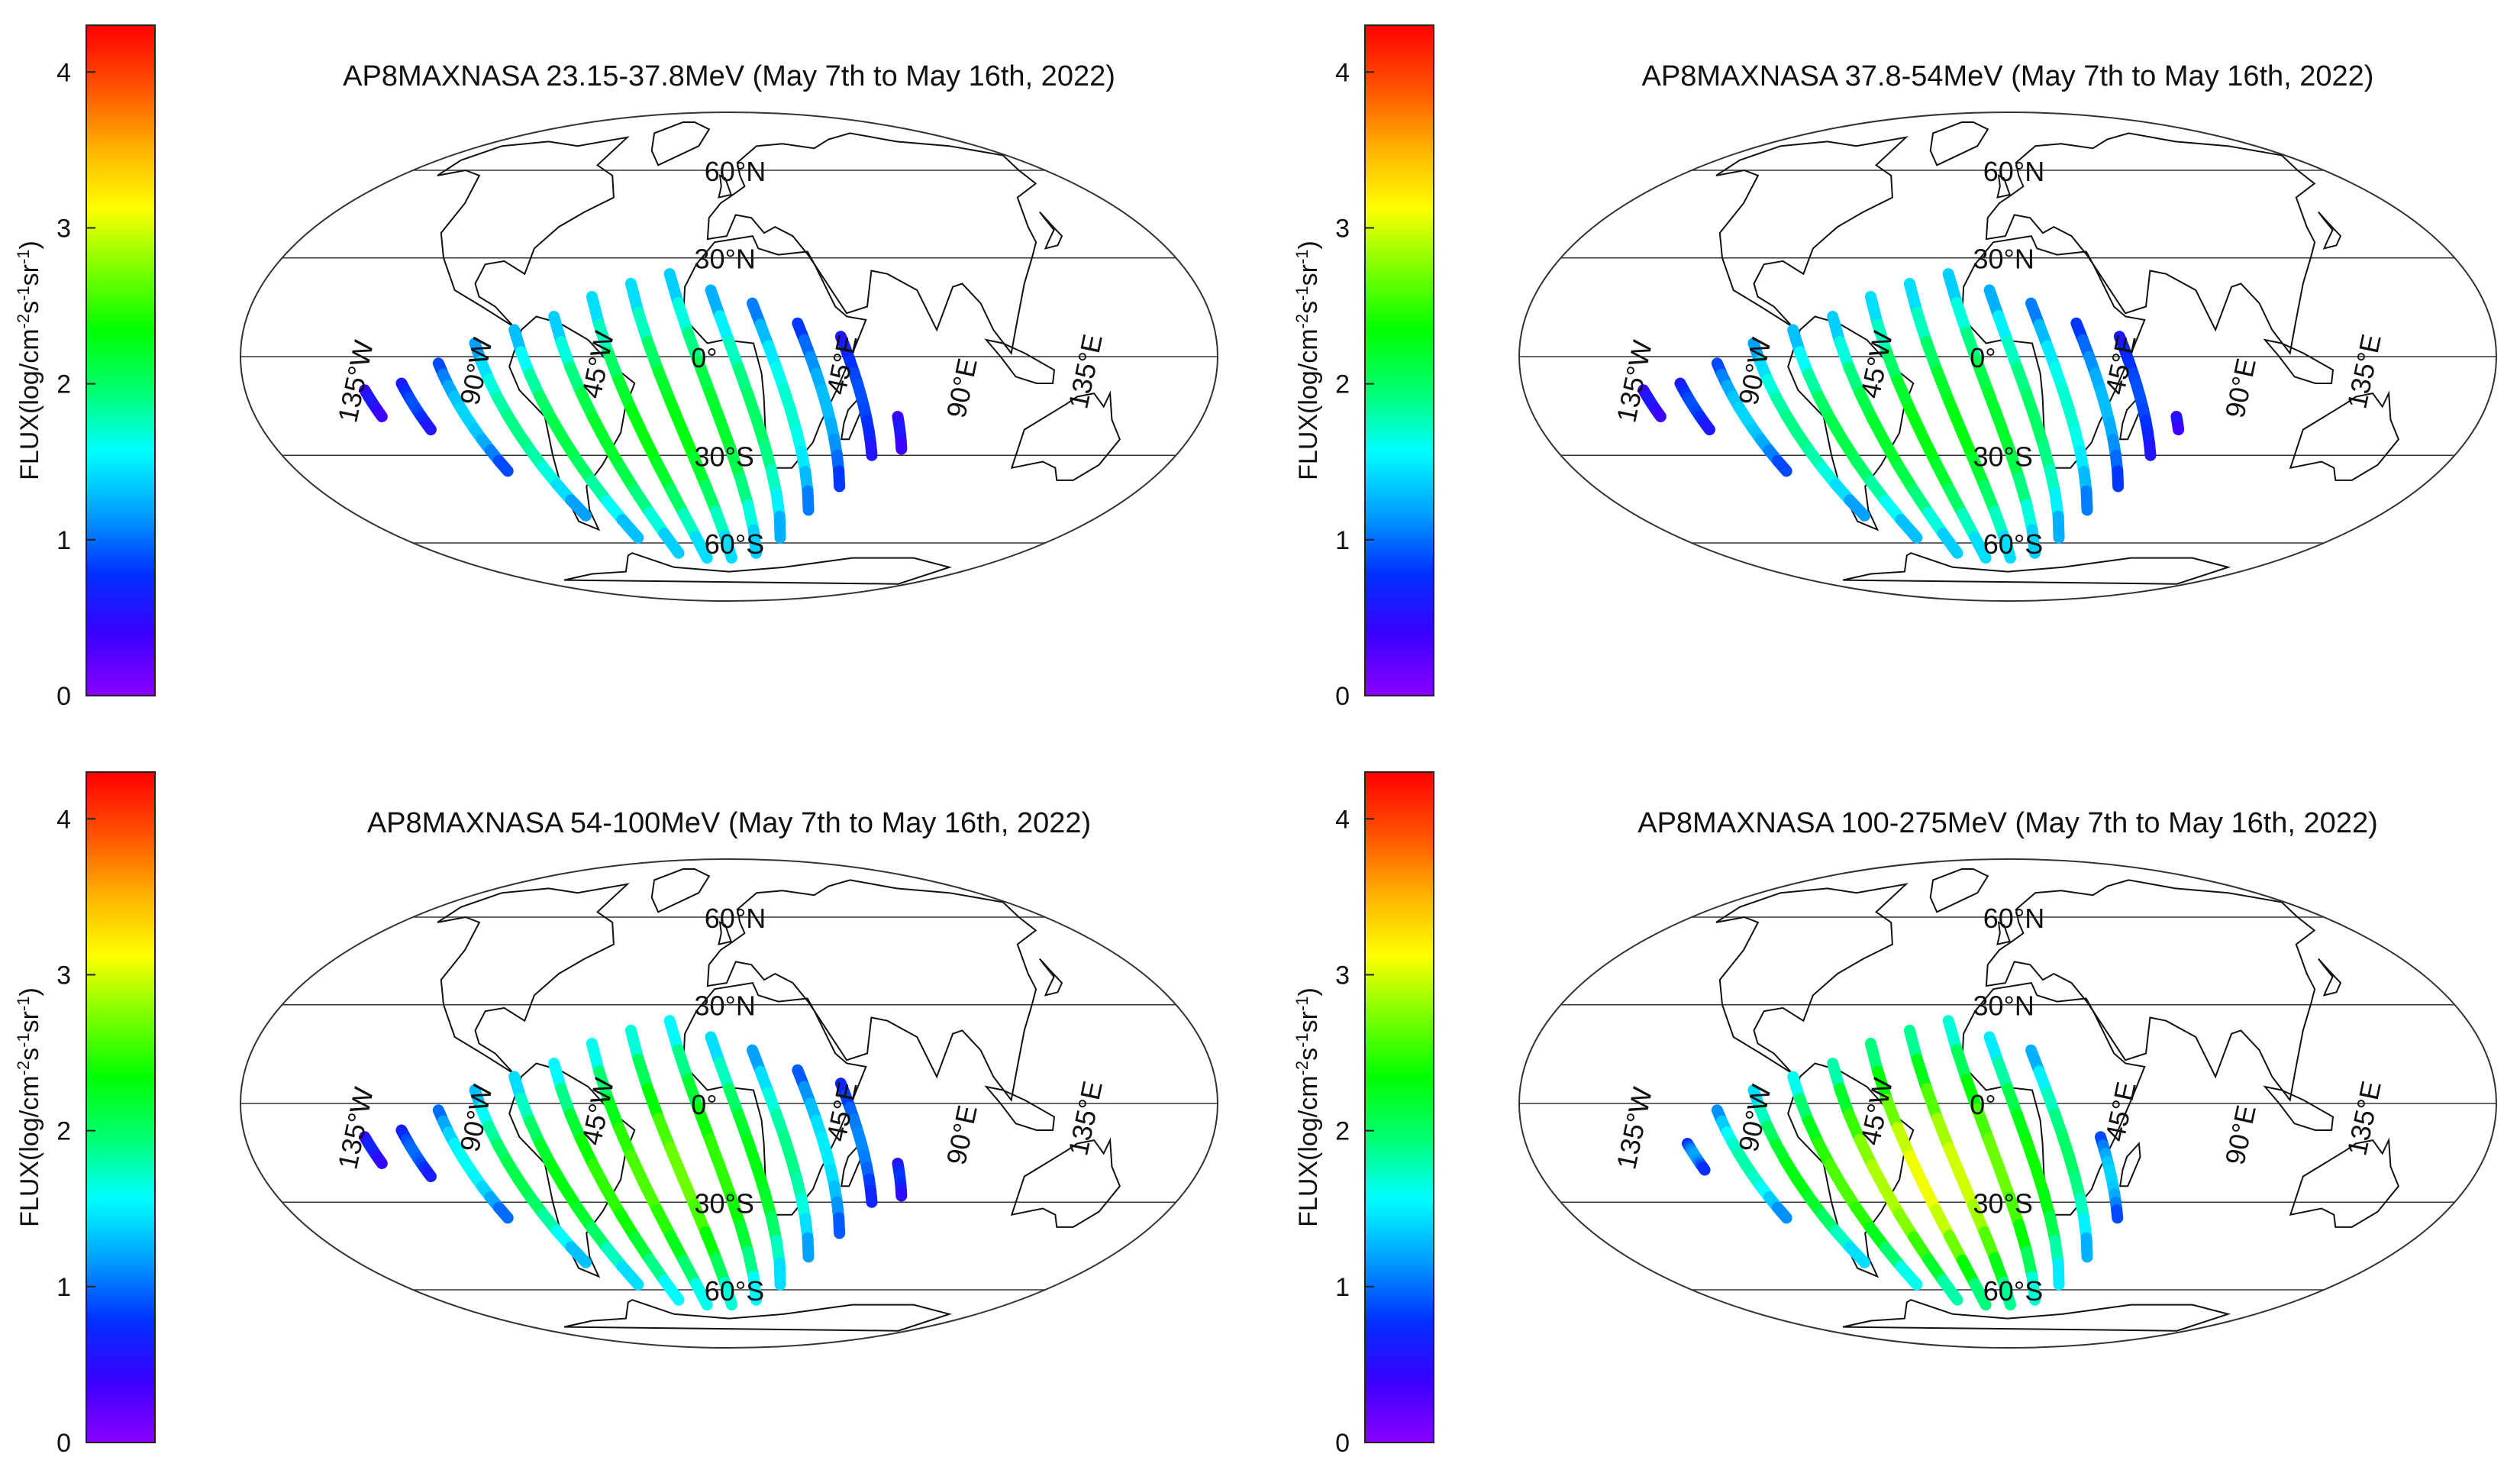 This screenshot has width=2520, height=1483. Describe the element at coordinates (2130, 1164) in the screenshot. I see `madagascar-outline` at that location.